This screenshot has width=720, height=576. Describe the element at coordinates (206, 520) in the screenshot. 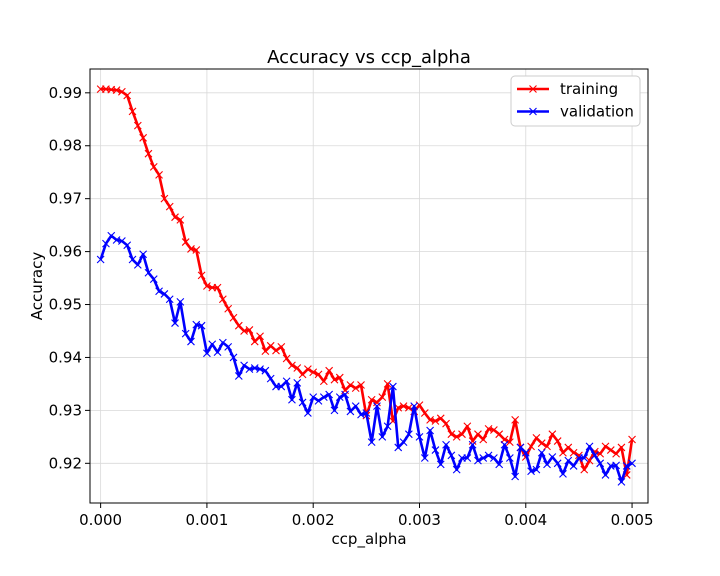

I see `x-tick-label: 0.001` at that location.